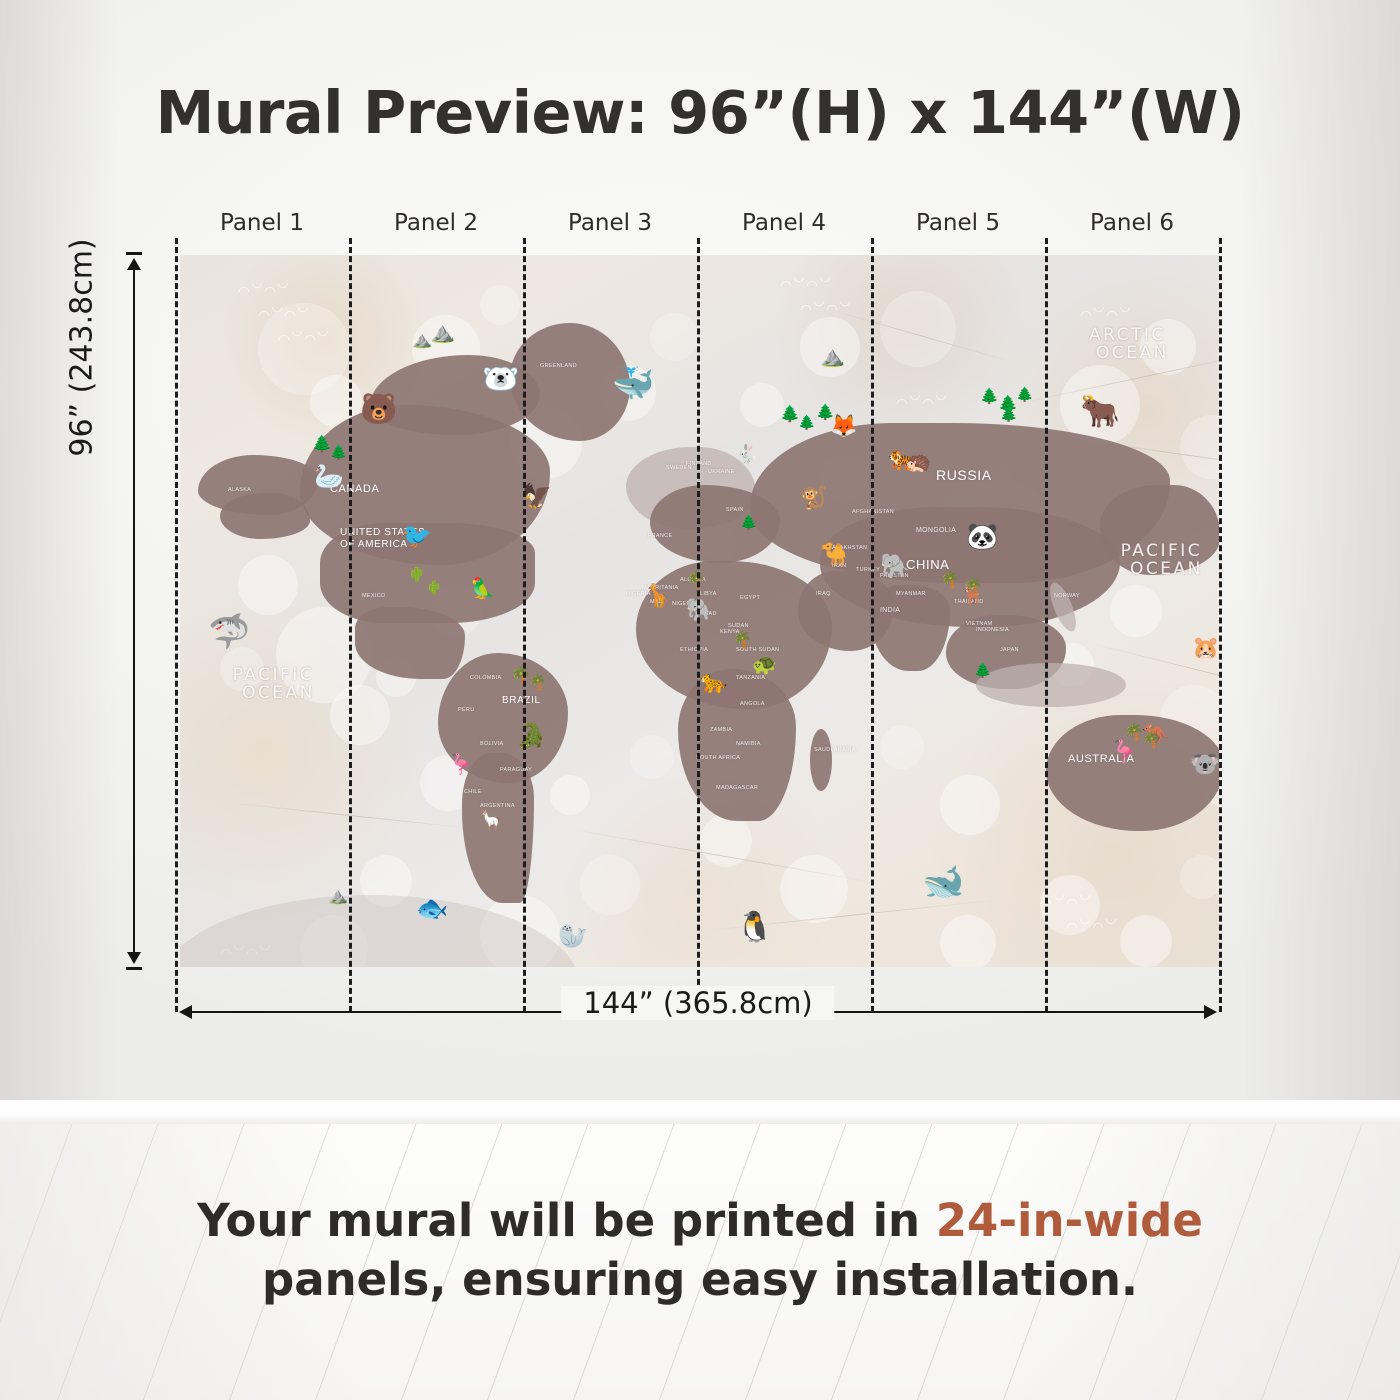  Describe the element at coordinates (1124, 751) in the screenshot. I see `animal-emu-icon: 🦩` at that location.